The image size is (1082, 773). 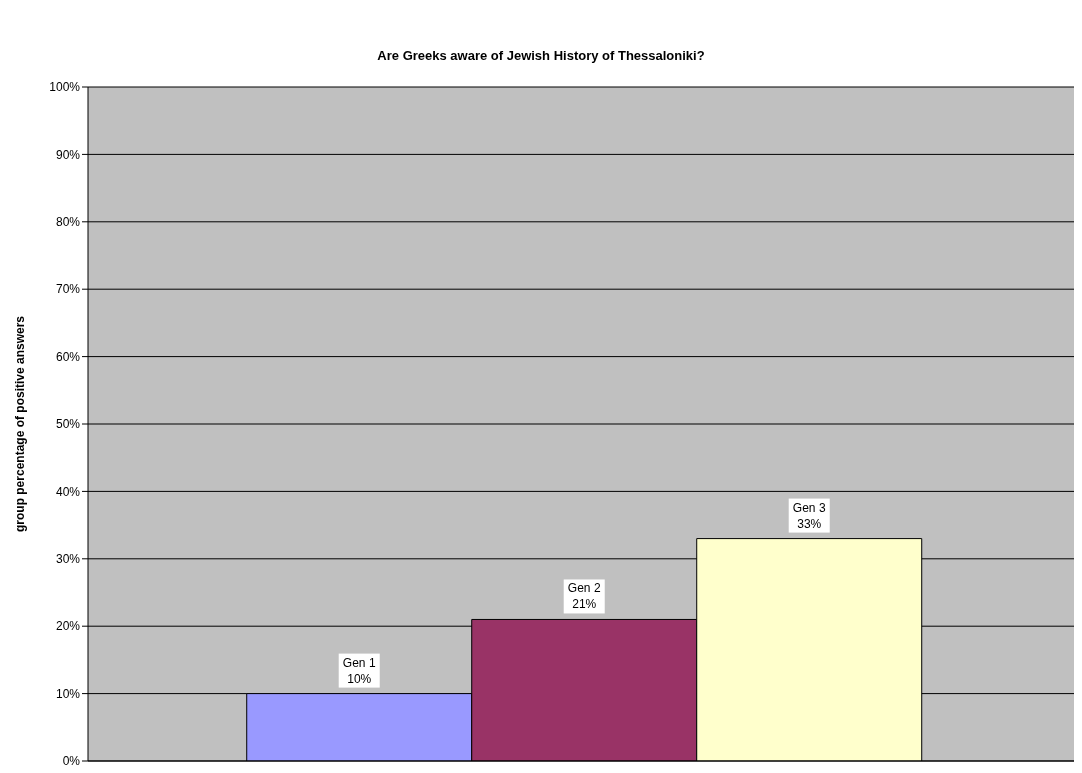 What do you see at coordinates (584, 588) in the screenshot?
I see `series-label: Gen 2` at bounding box center [584, 588].